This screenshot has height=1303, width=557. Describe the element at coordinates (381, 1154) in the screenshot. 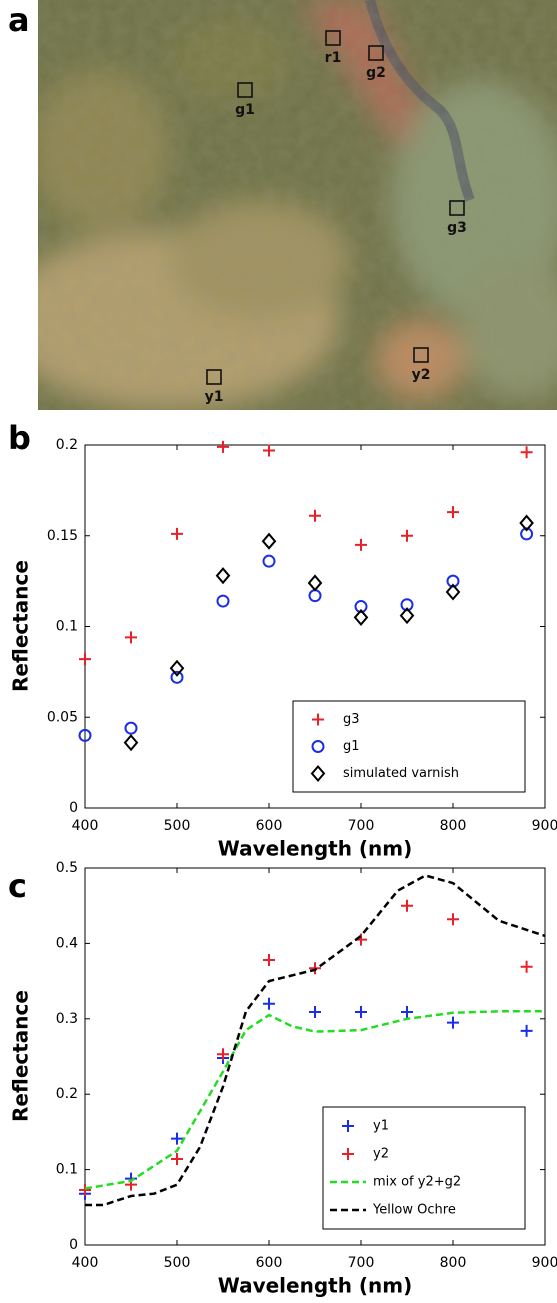

I see `legend-label: y2` at that location.